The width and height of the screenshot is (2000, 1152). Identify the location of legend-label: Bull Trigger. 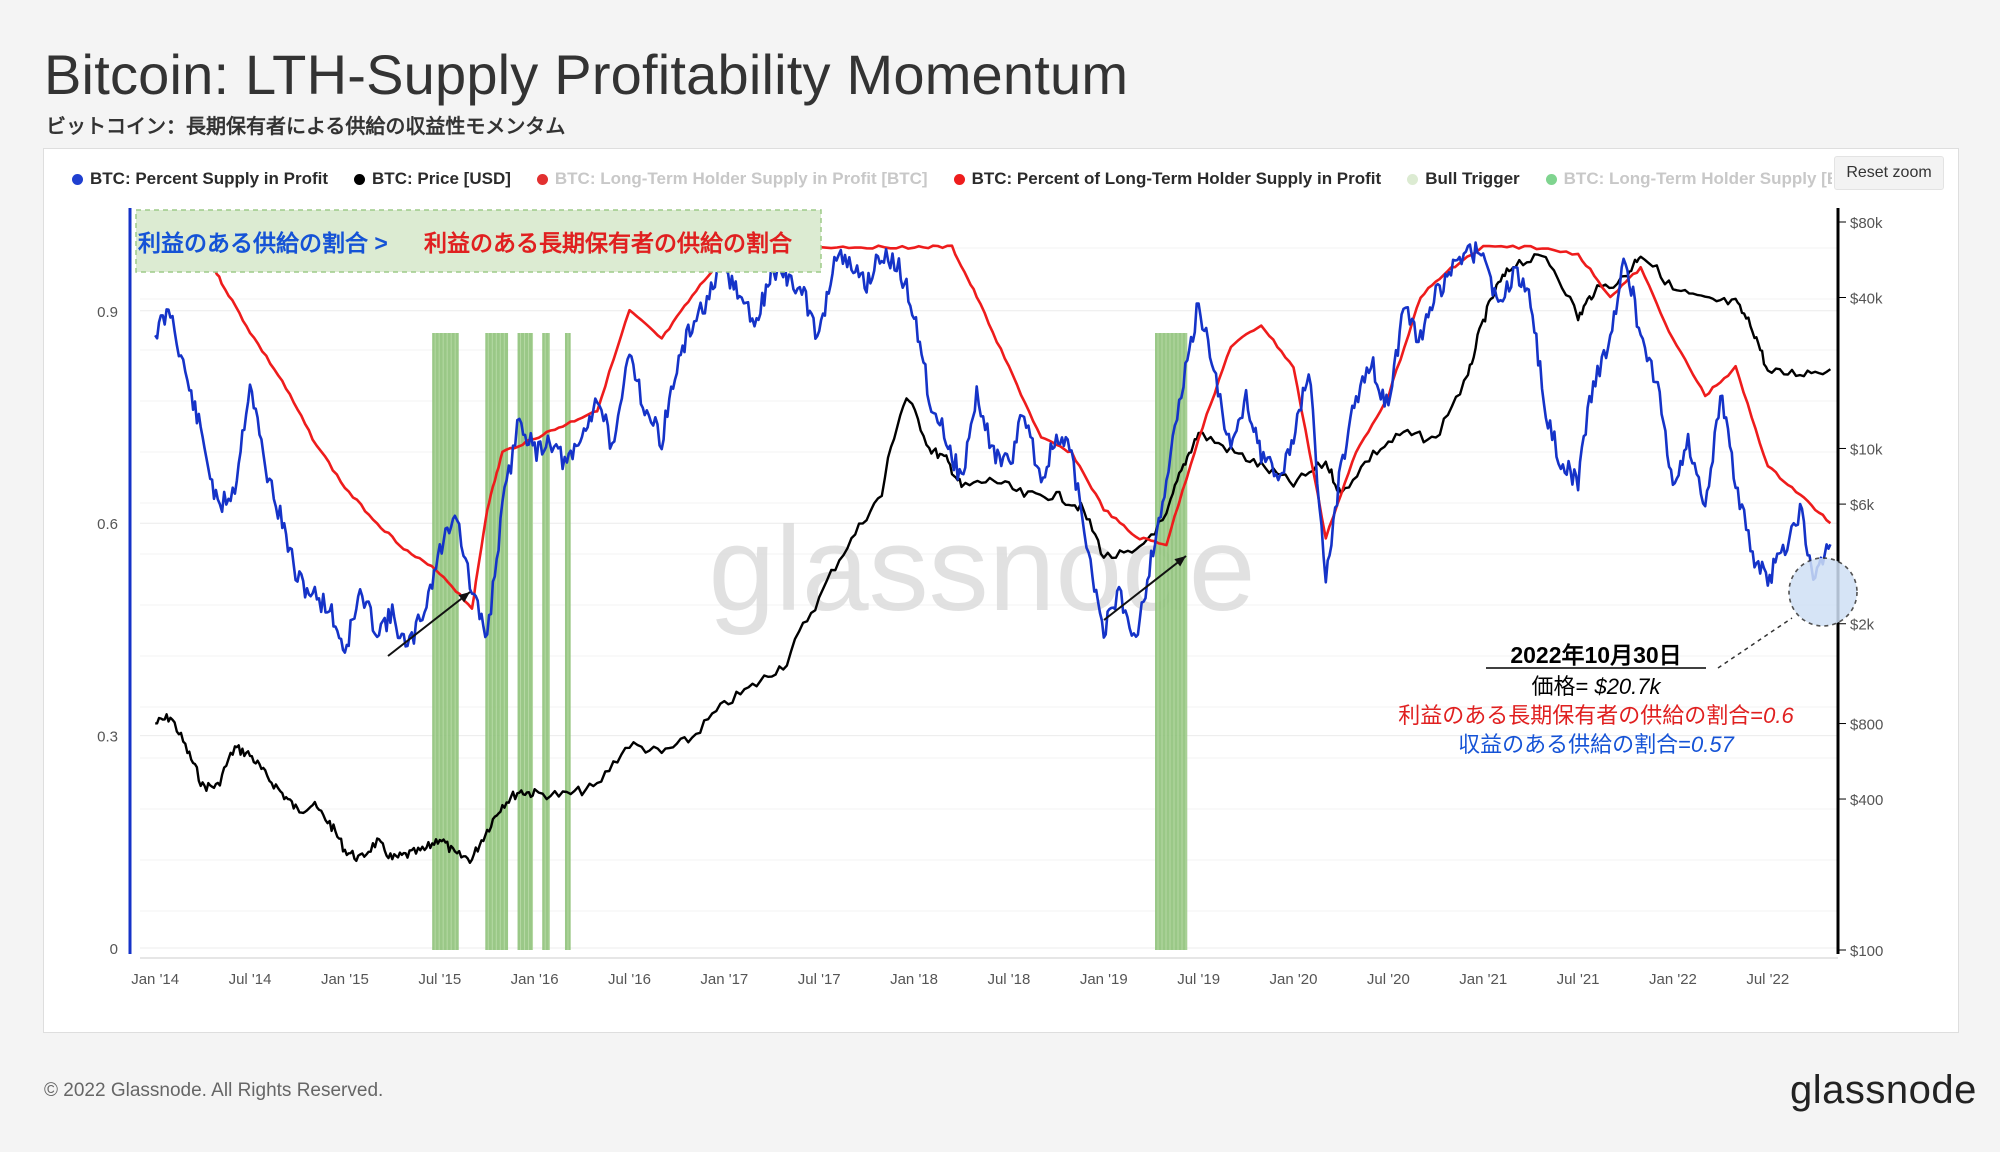
(1472, 178).